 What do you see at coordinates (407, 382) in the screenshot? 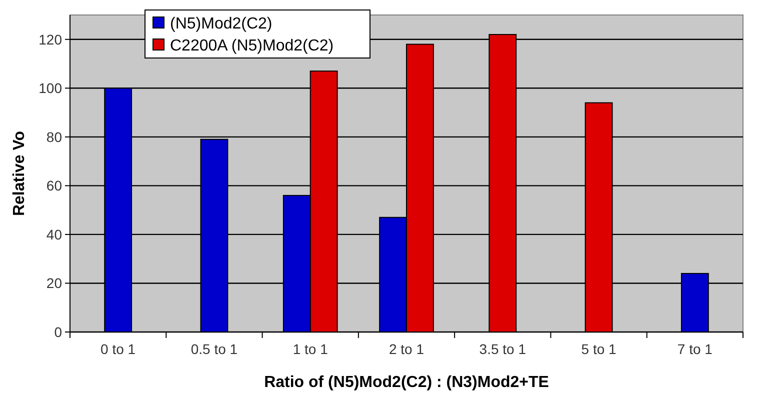
I see `x-axis-title: Ratio of (N5)Mod2(C2) : (N3)Mod2+TE` at bounding box center [407, 382].